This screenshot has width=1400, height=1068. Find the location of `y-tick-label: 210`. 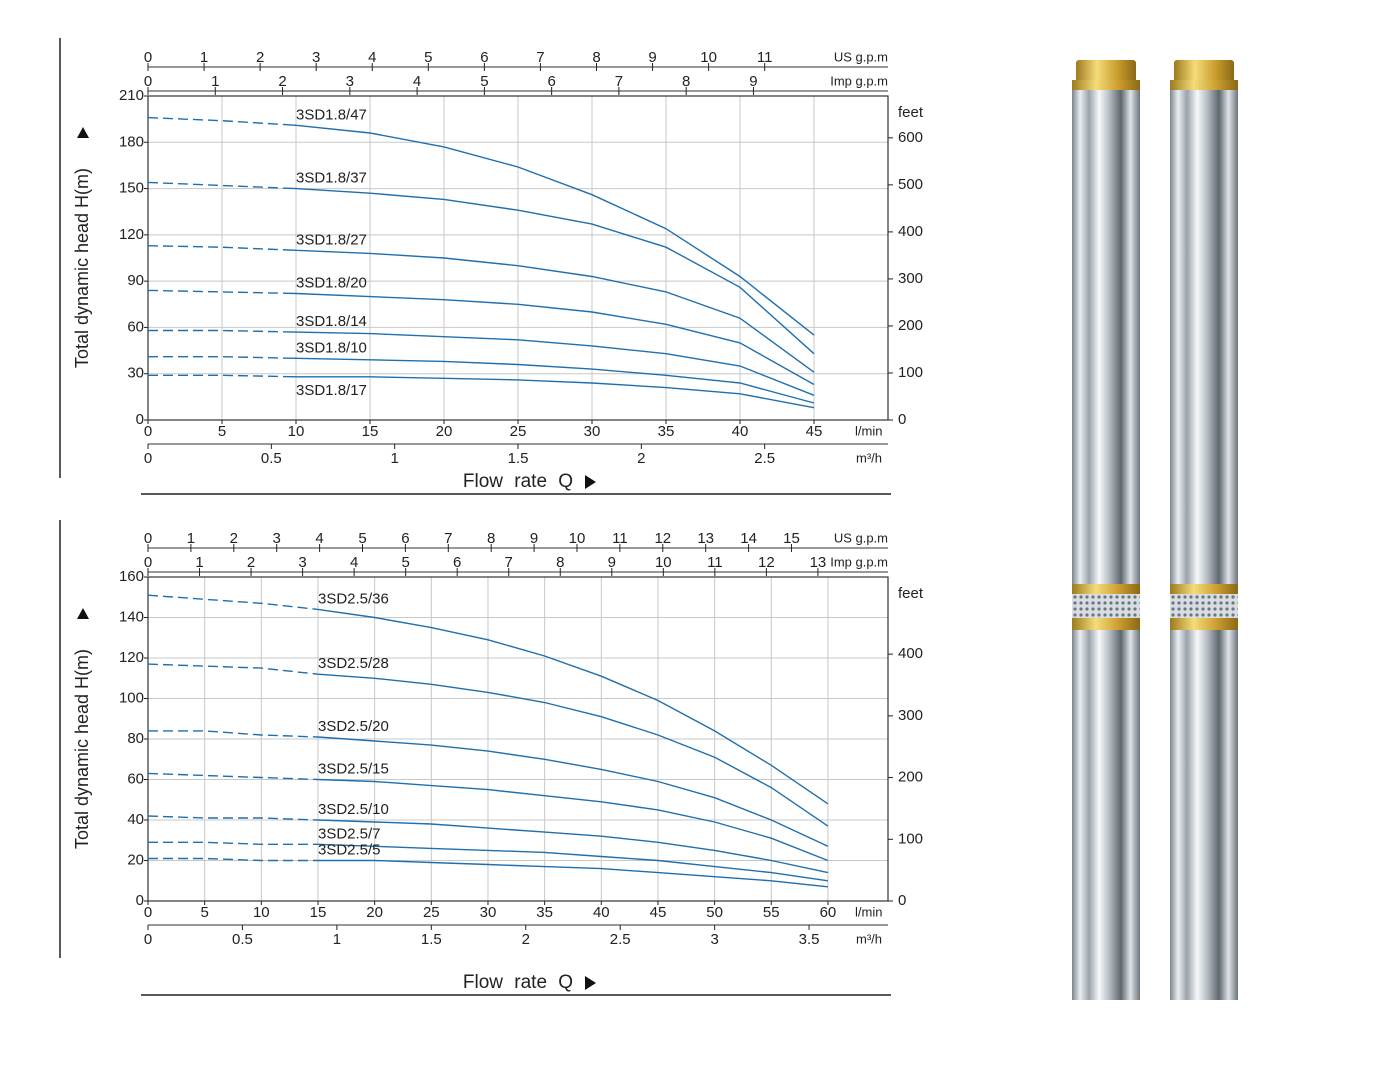

y-tick-label: 210 is located at coordinates (131, 95).